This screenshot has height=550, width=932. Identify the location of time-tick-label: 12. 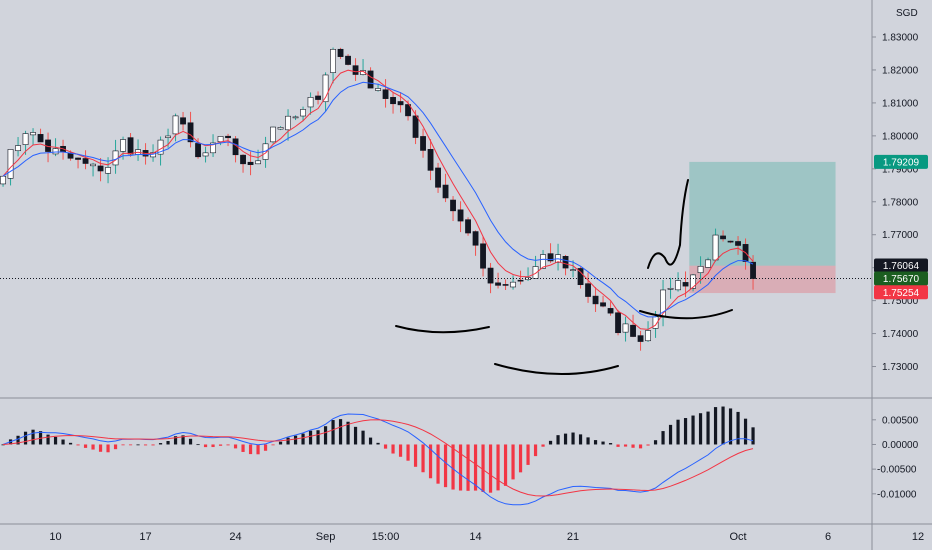
(918, 537).